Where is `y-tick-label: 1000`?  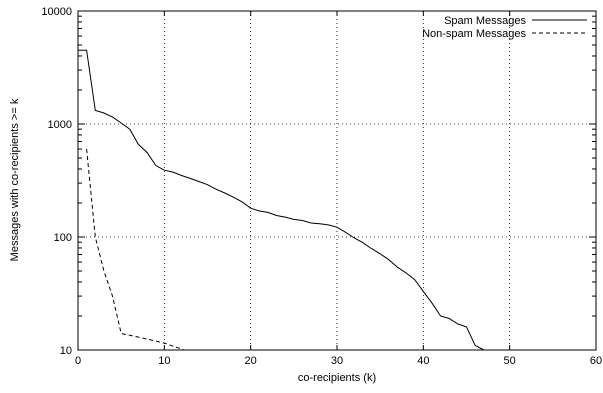
y-tick-label: 1000 is located at coordinates (60, 125).